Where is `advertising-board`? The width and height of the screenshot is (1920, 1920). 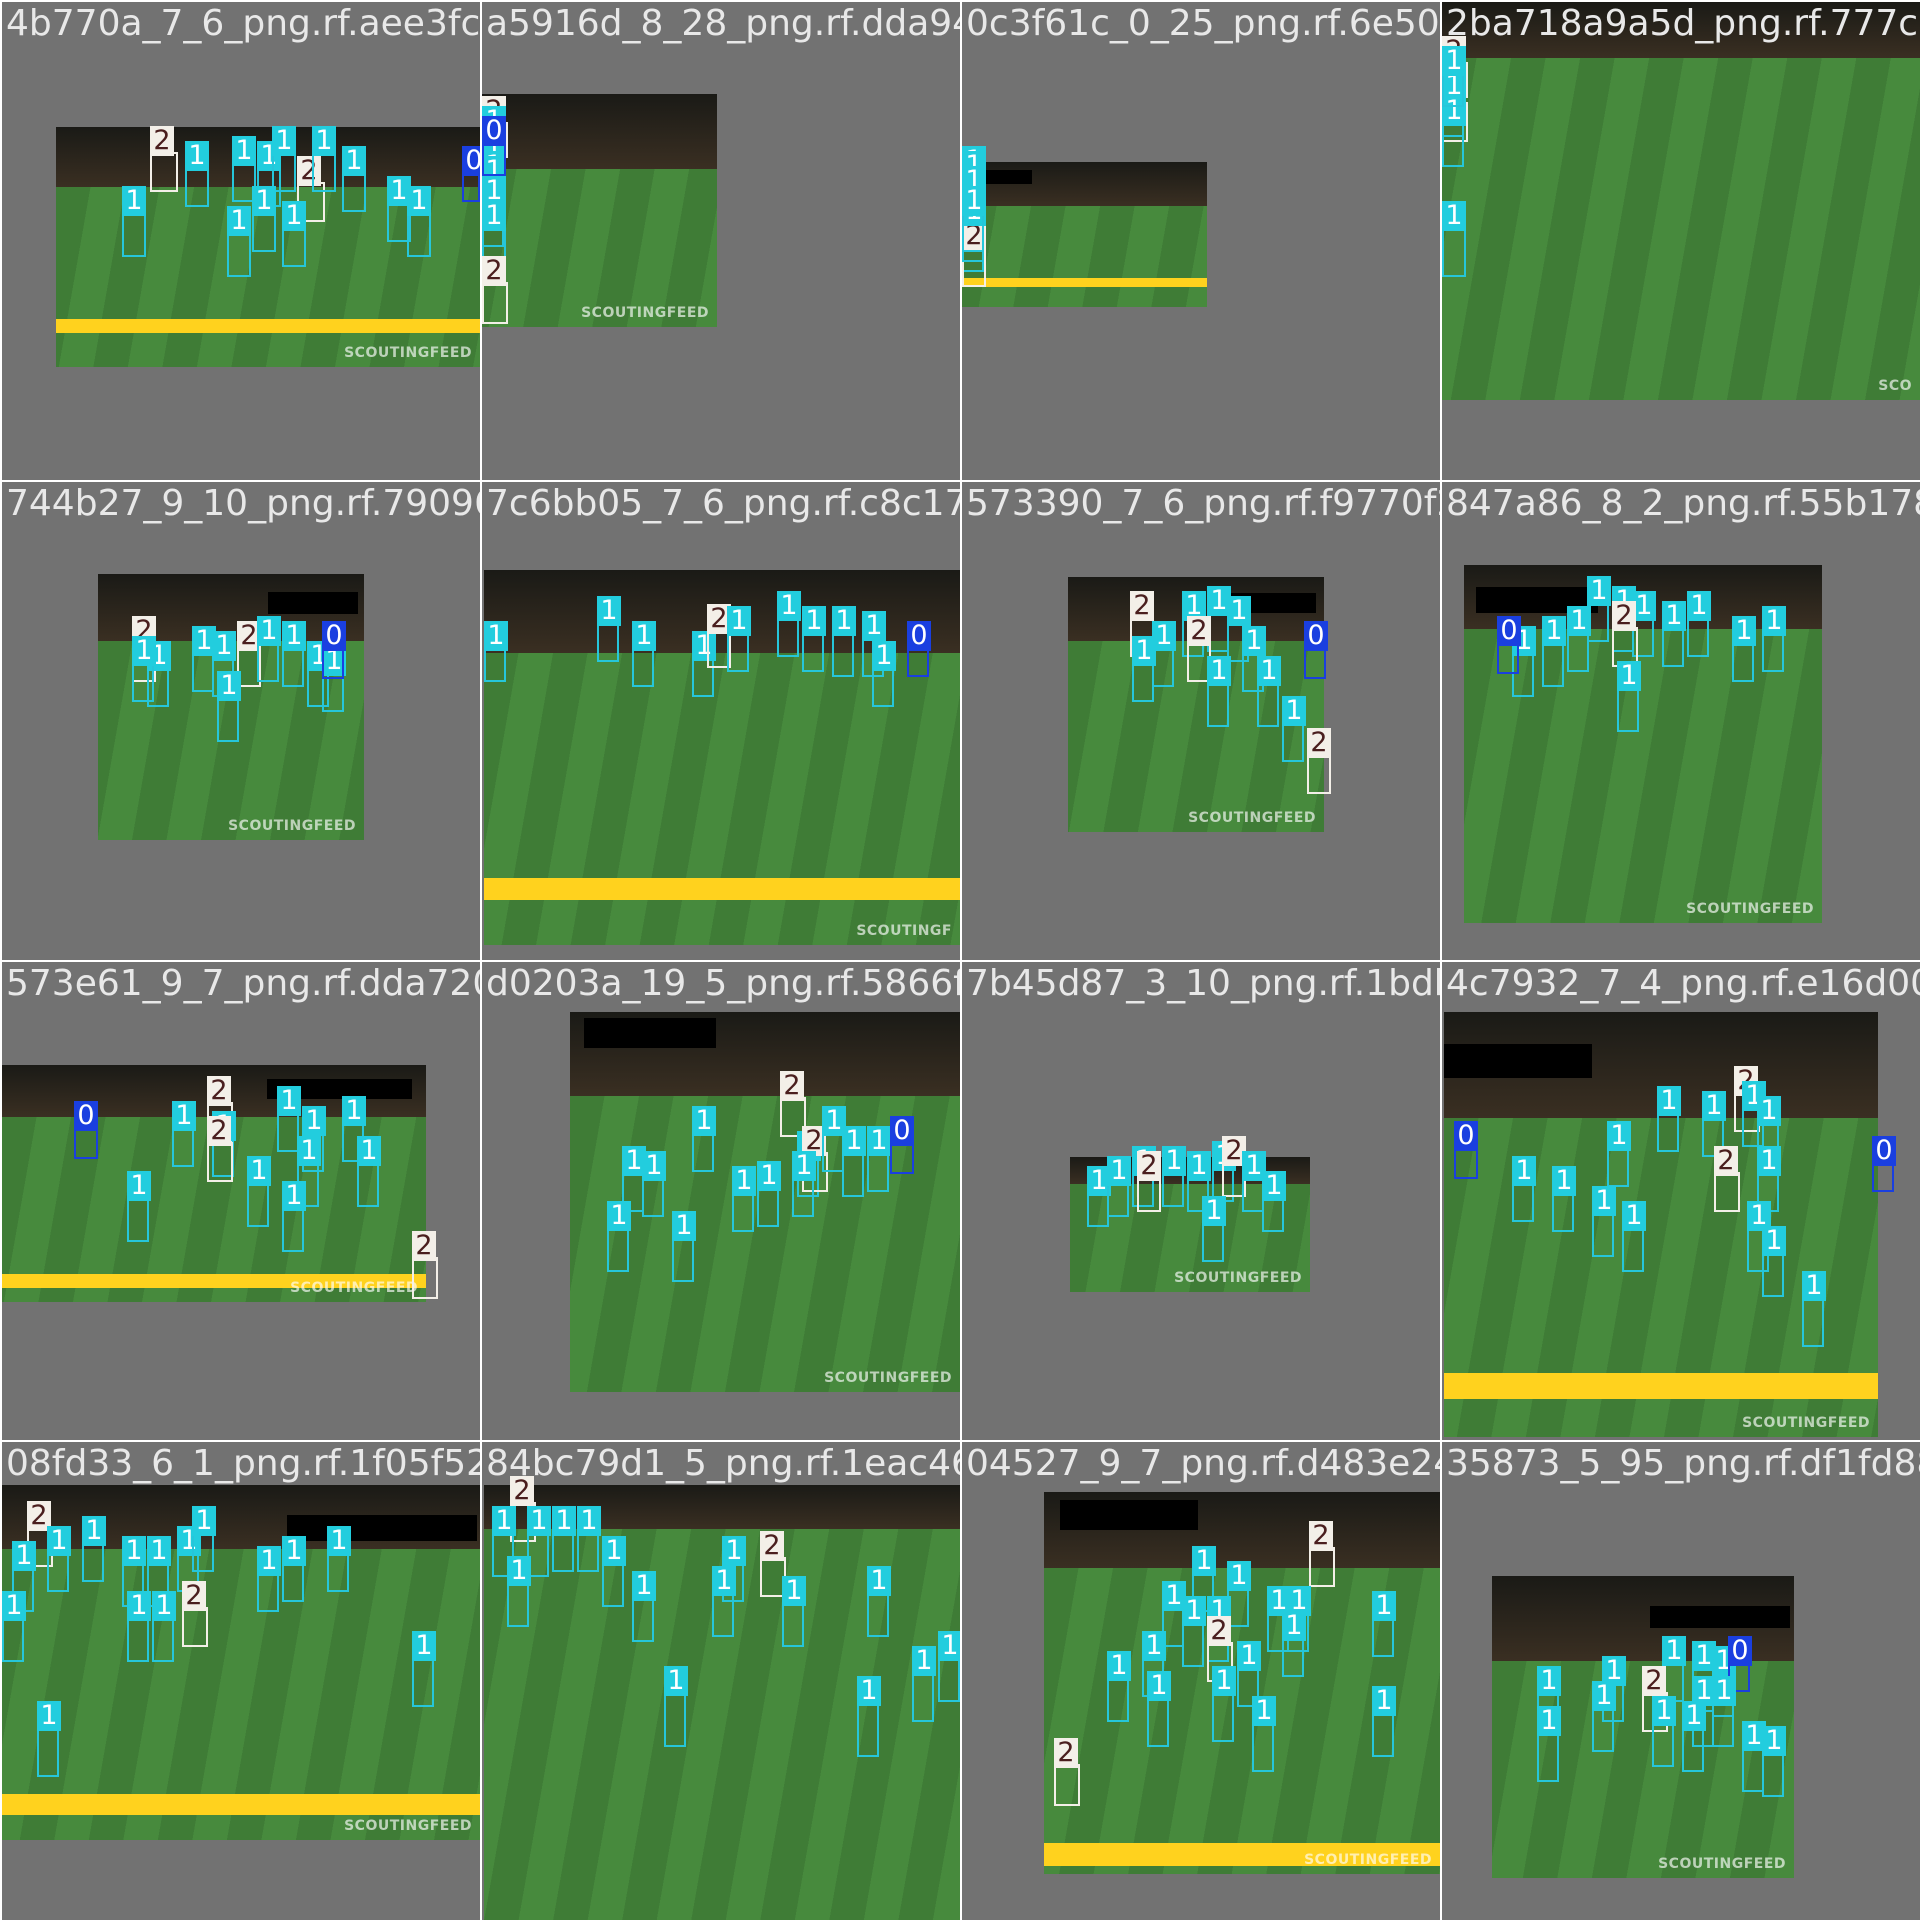
advertising-board is located at coordinates (722, 888).